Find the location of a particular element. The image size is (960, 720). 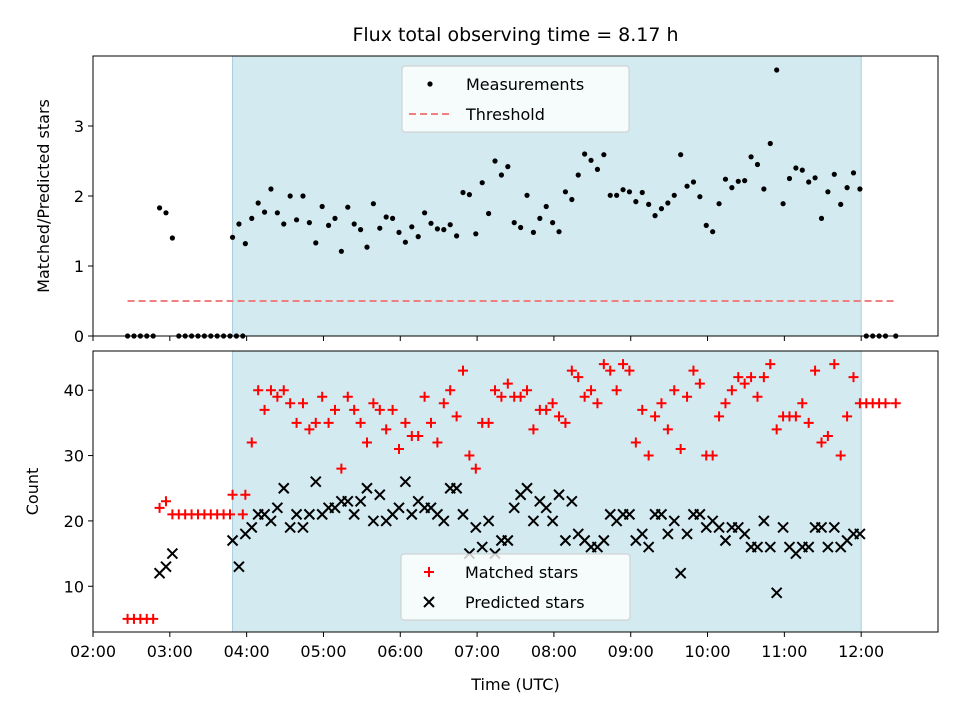

y-tick-label: 0 is located at coordinates (79, 336).